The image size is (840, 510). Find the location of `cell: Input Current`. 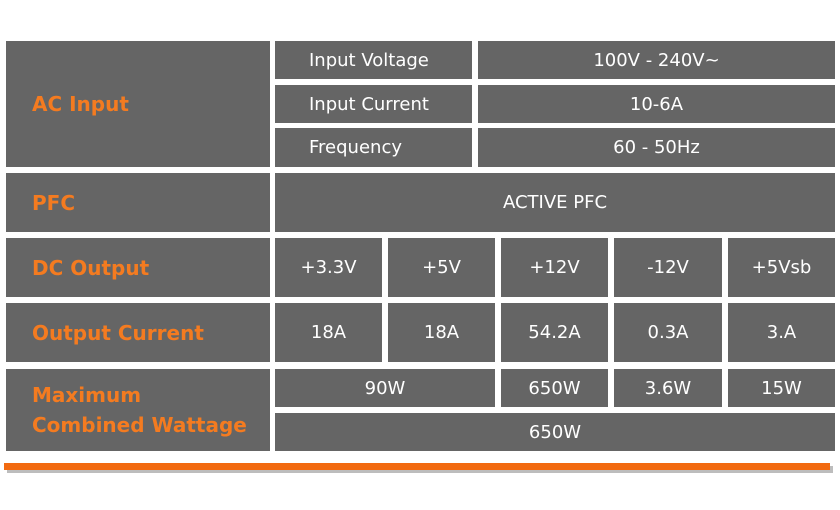

cell: Input Current is located at coordinates (373, 104).